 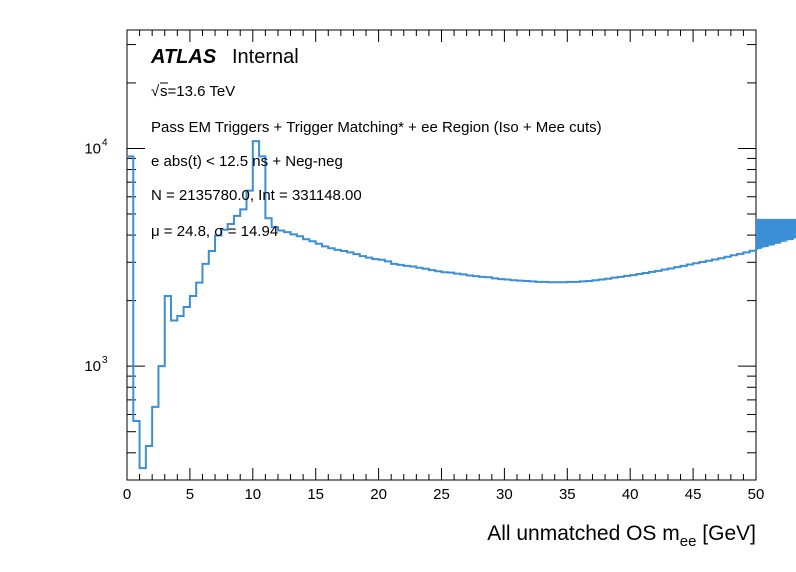 I want to click on x-tick-label: 5, so click(x=190, y=494).